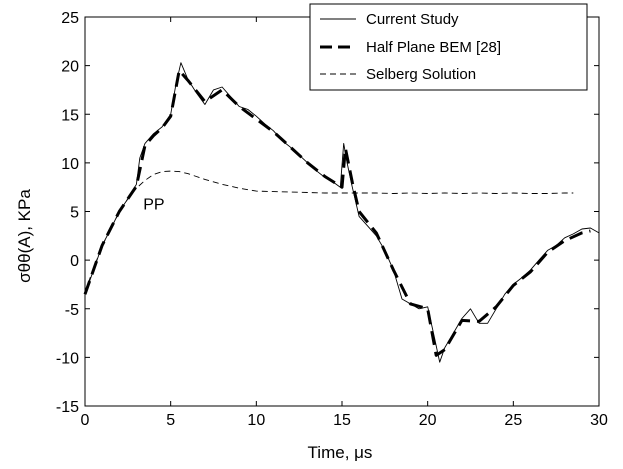 Image resolution: width=623 pixels, height=469 pixels. What do you see at coordinates (74, 213) in the screenshot?
I see `y-tick-label: 5` at bounding box center [74, 213].